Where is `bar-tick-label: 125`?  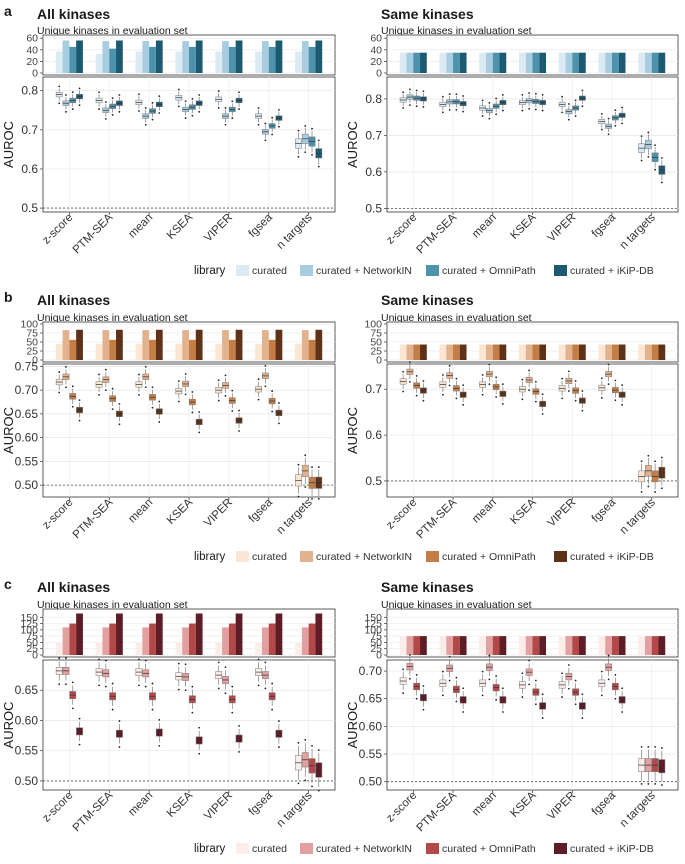
bar-tick-label: 125 is located at coordinates (29, 624).